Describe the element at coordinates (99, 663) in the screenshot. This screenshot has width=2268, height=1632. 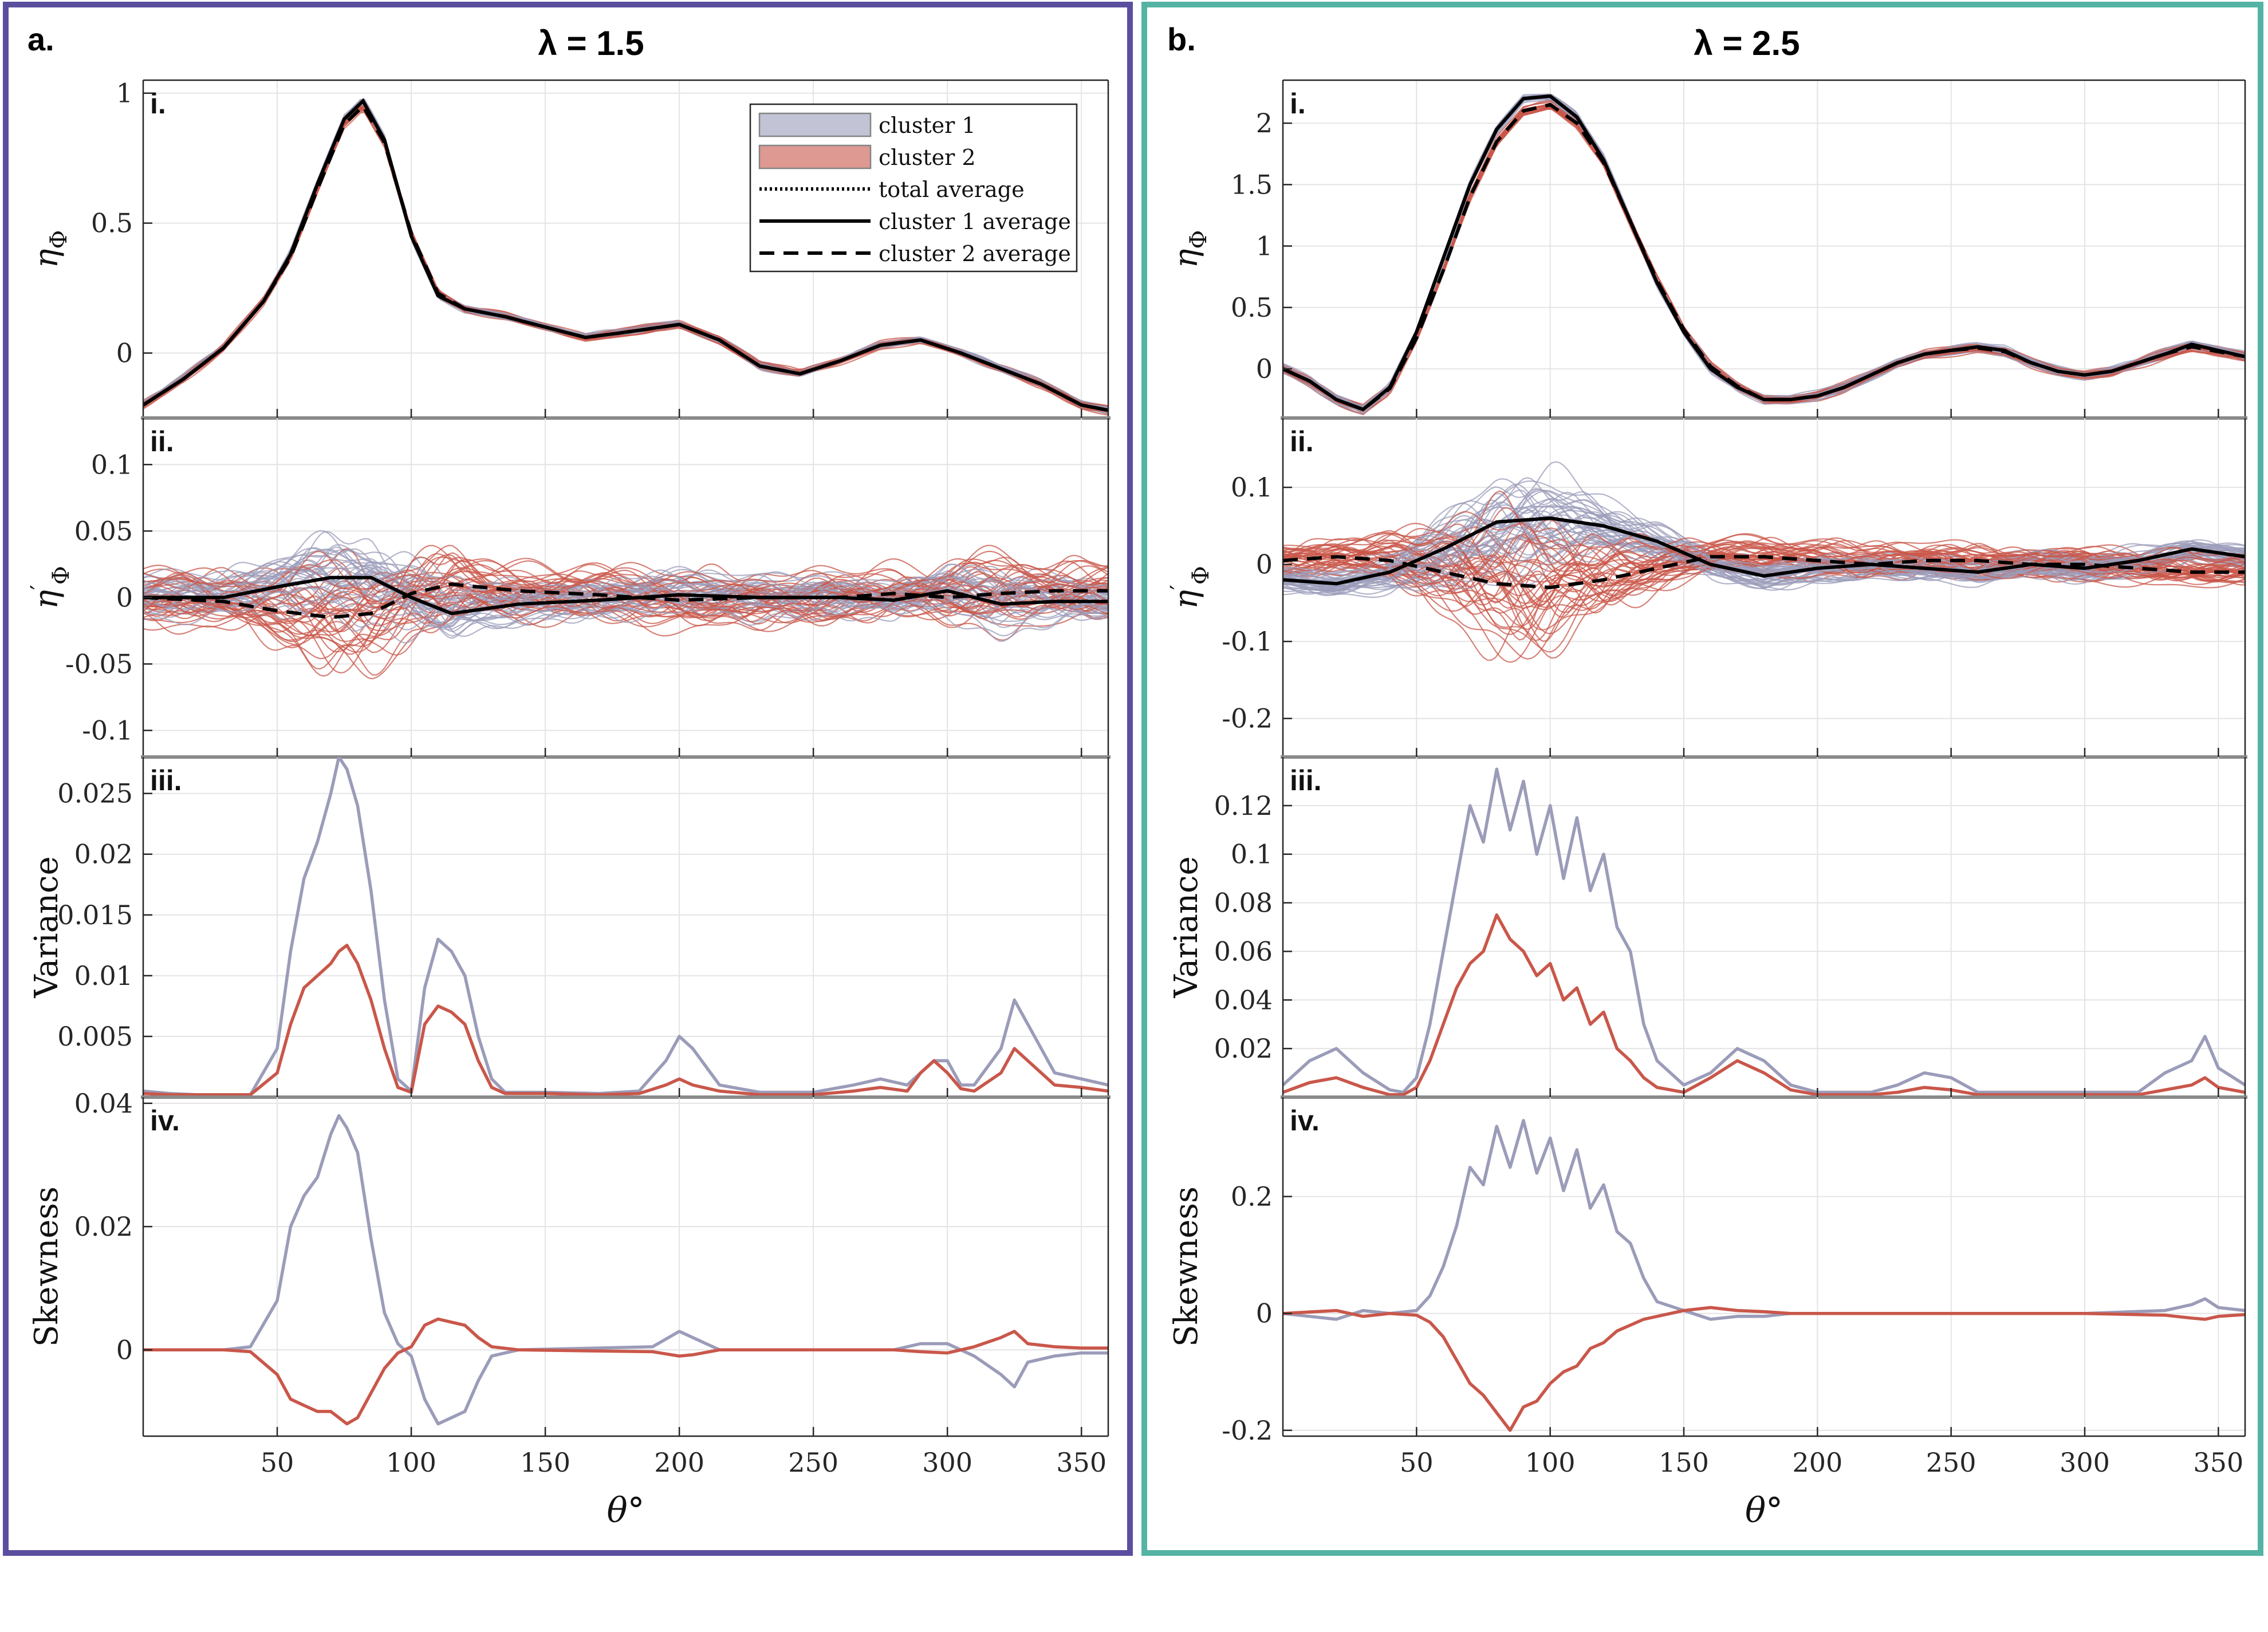
I see `y-tick-label: -0.05` at that location.